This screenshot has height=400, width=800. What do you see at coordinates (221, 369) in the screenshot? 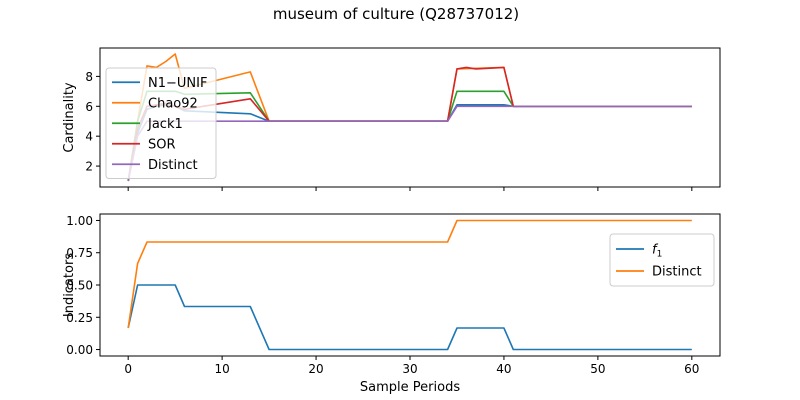
I see `x-tick-label: 10` at bounding box center [221, 369].